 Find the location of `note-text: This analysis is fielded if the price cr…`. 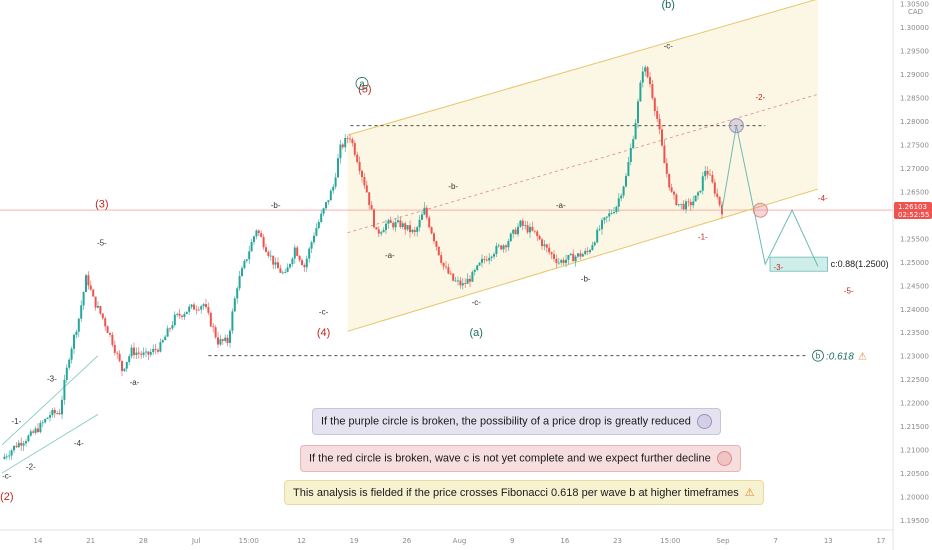

note-text: This analysis is fielded if the price cr… is located at coordinates (516, 493).